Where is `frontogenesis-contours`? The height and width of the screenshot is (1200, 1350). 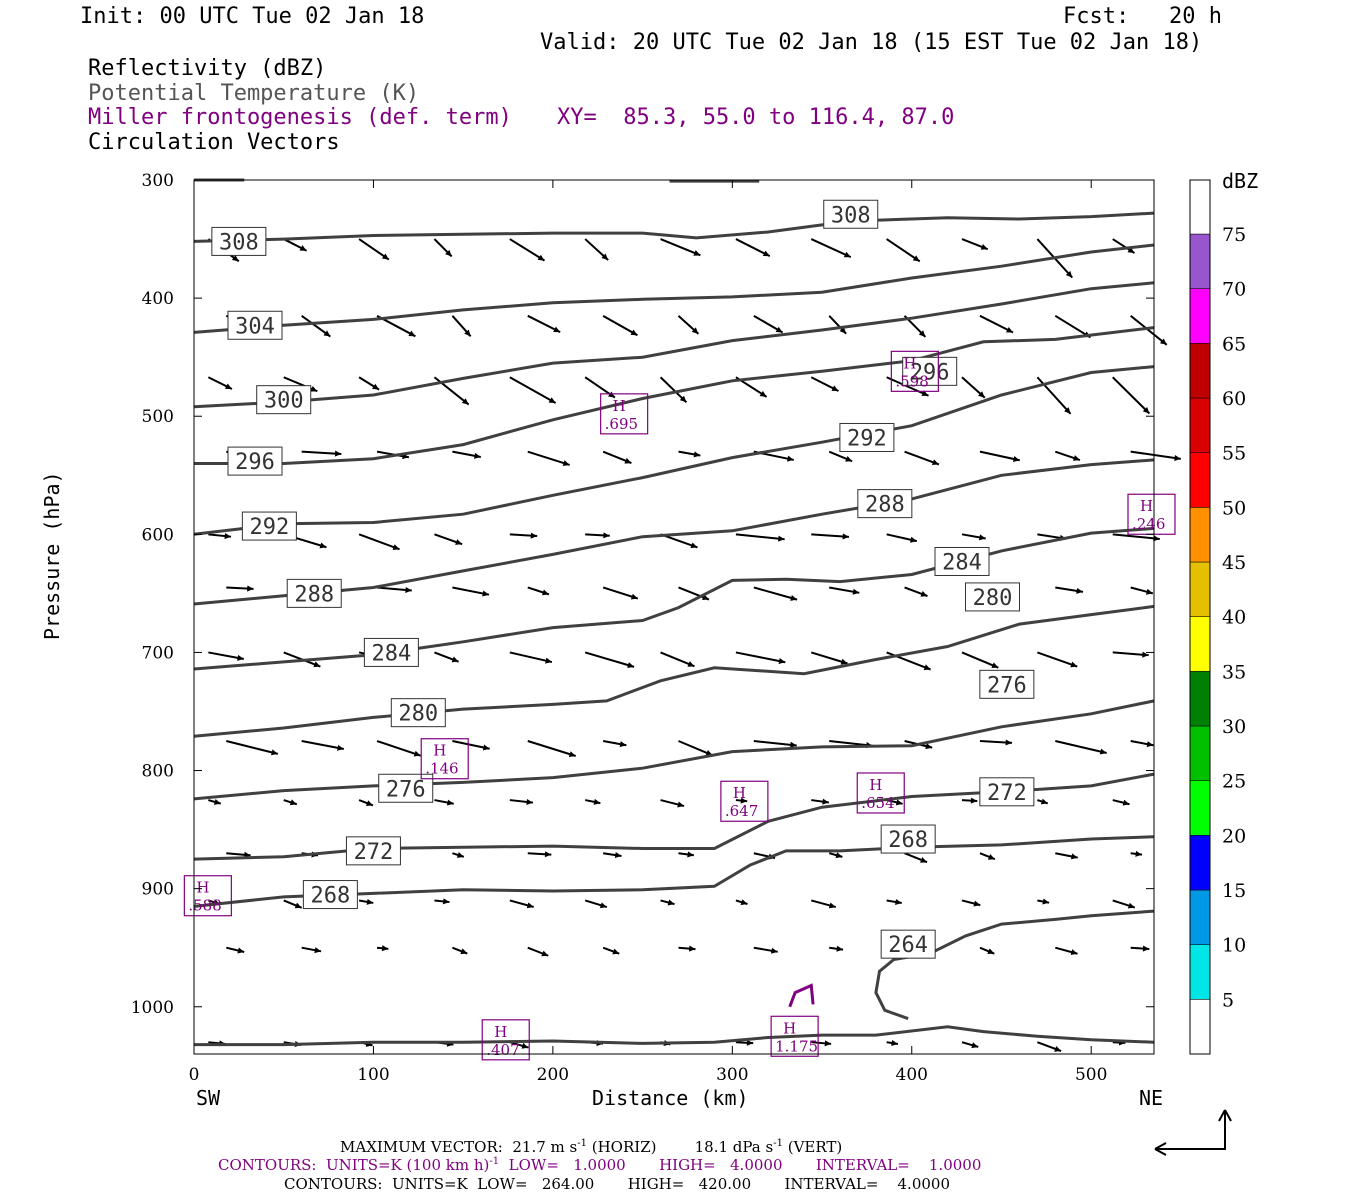 frontogenesis-contours is located at coordinates (801, 995).